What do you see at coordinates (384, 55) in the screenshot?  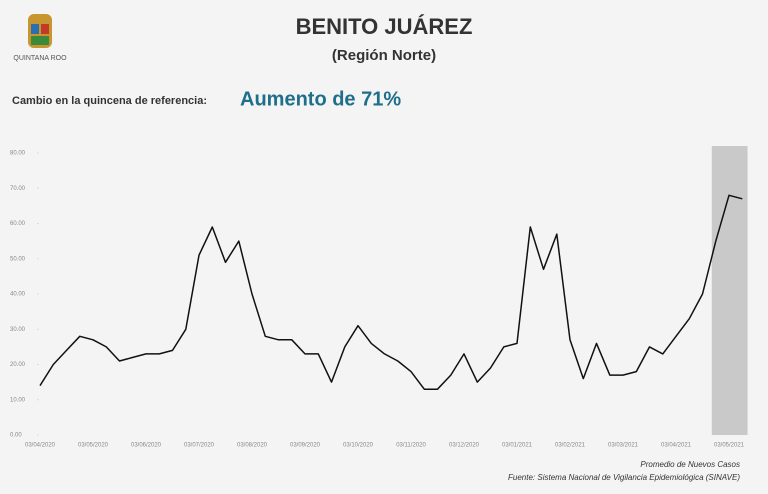 I see `subtitle: (Región Norte)` at bounding box center [384, 55].